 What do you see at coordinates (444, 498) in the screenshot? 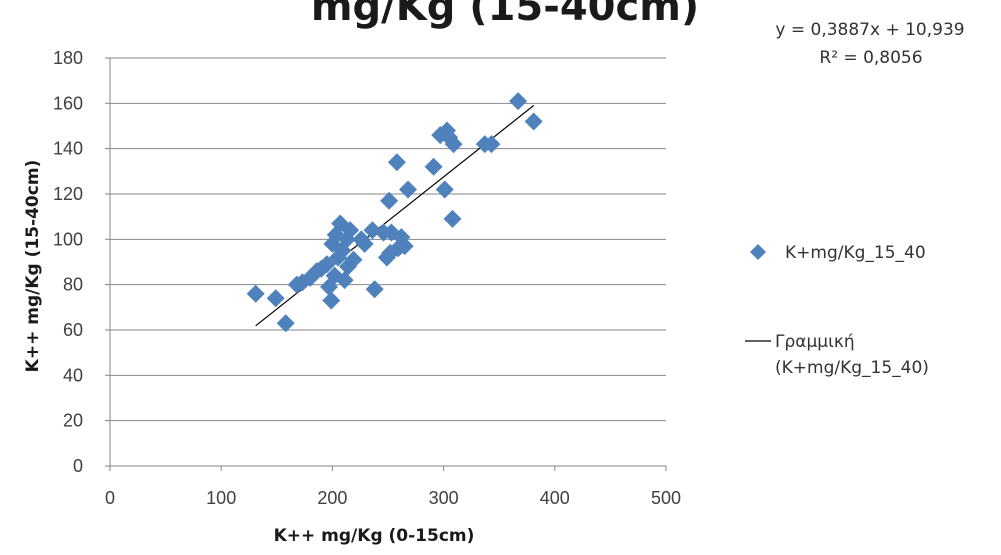
I see `x-tick-label: 300` at bounding box center [444, 498].